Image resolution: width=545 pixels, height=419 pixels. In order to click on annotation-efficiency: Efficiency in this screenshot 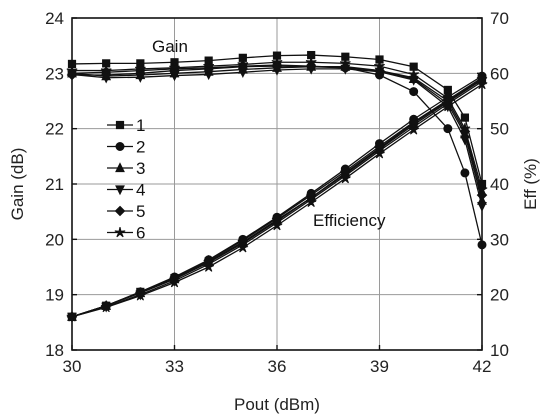, I will do `click(349, 220)`.